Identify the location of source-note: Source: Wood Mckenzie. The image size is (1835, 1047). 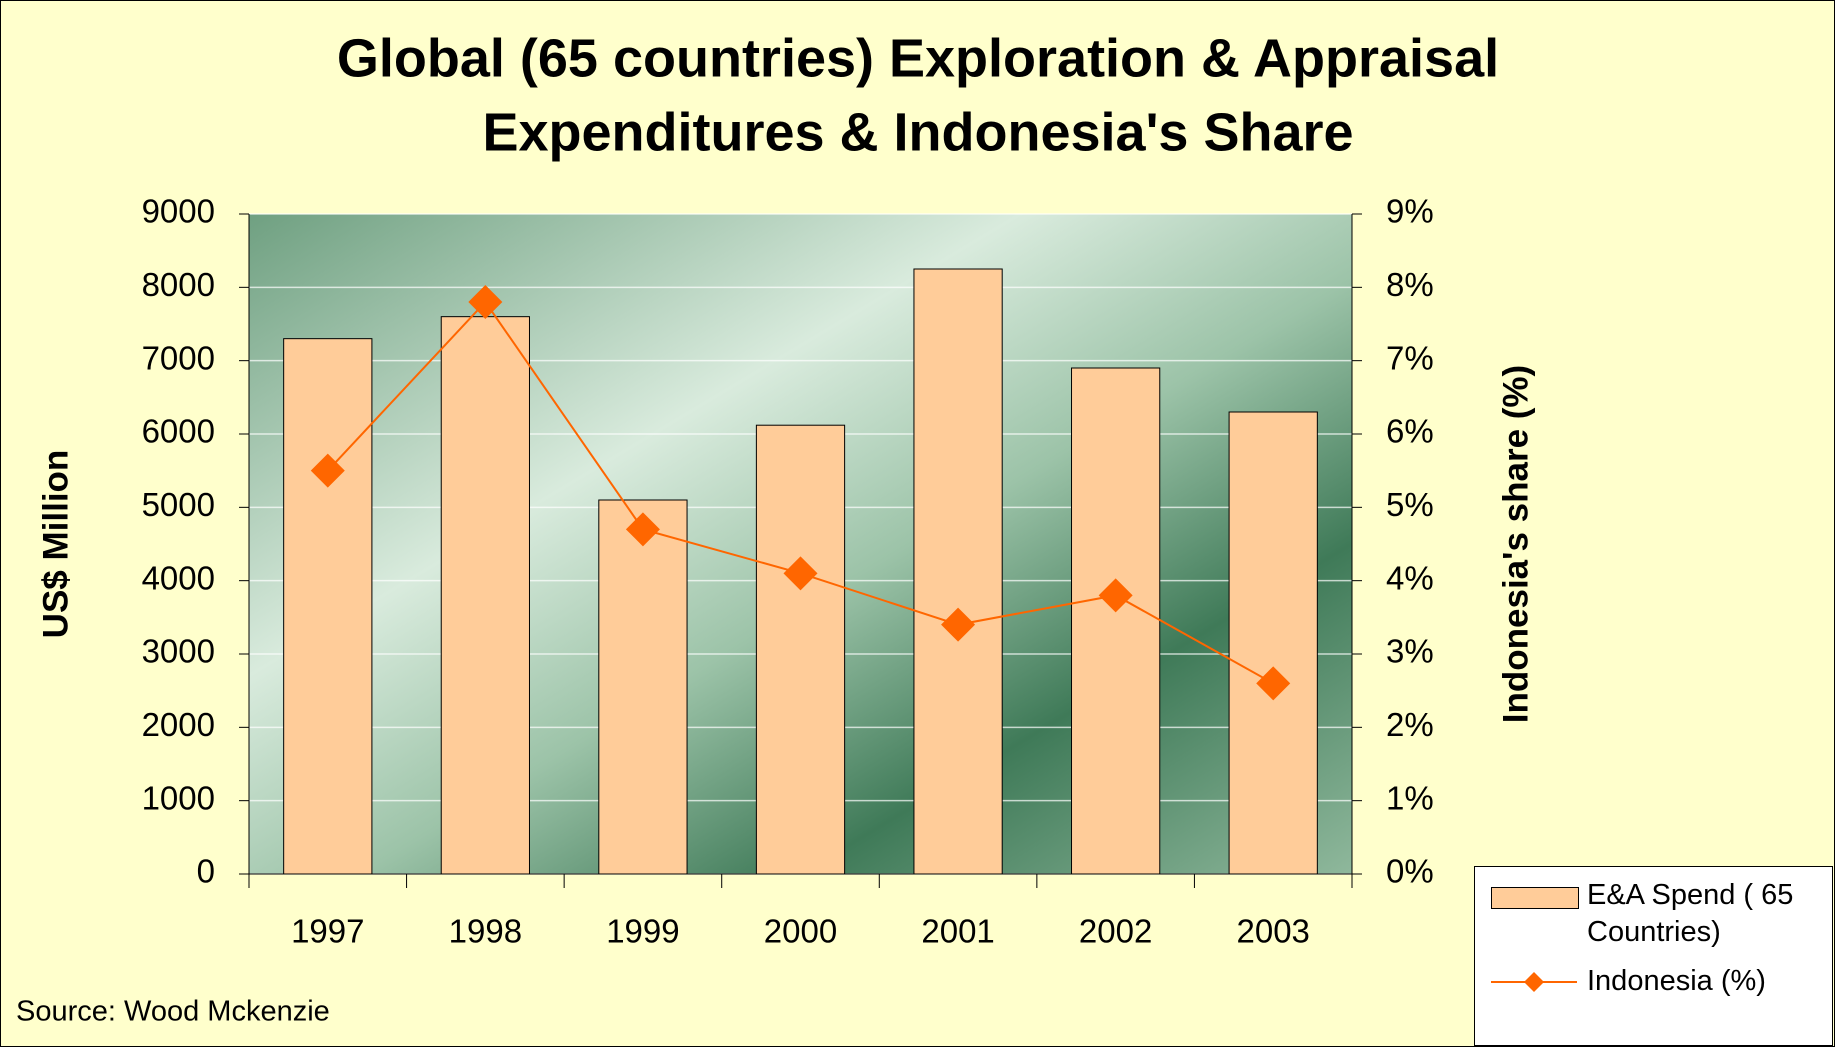
(173, 1012).